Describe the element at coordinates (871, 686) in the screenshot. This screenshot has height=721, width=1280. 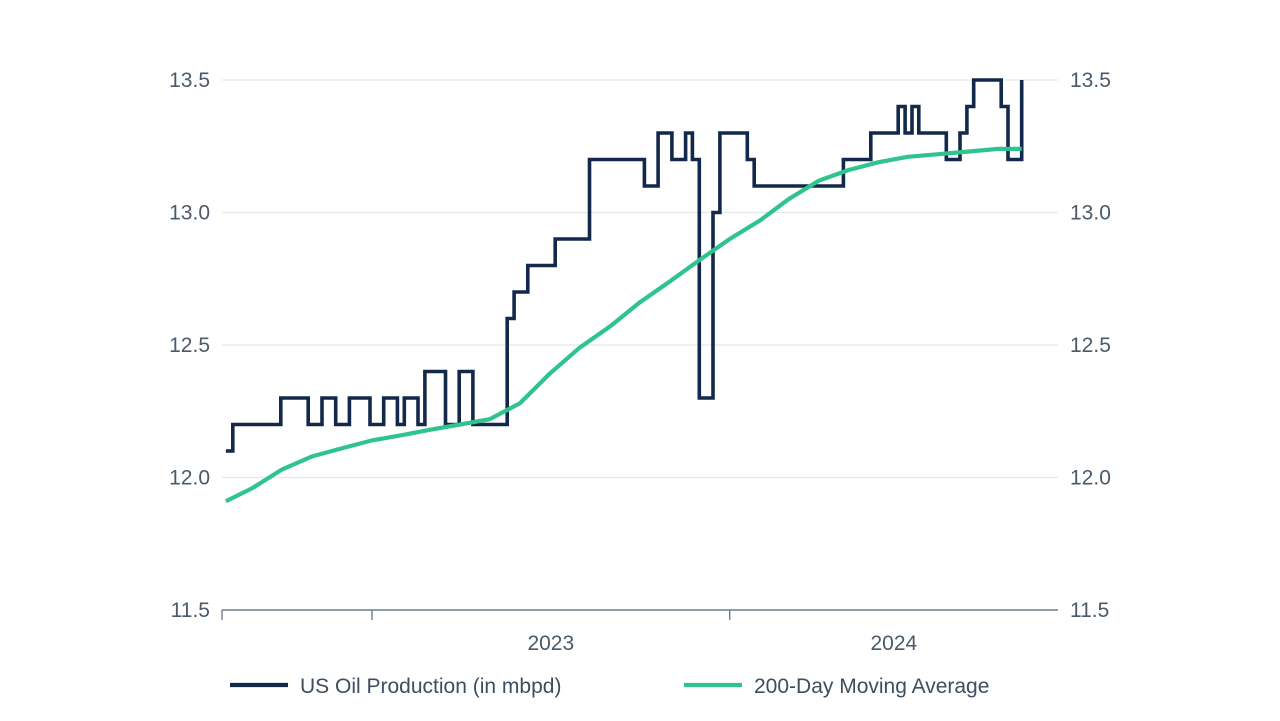
I see `legend-label: 200-Day Moving Average` at that location.